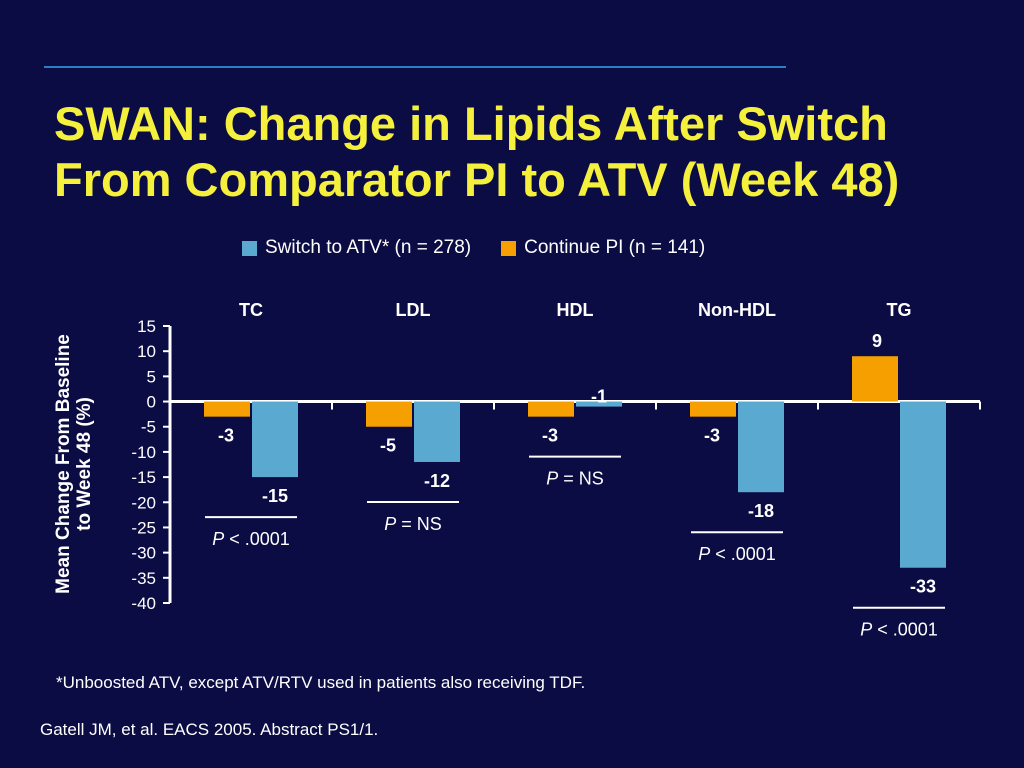  What do you see at coordinates (761, 511) in the screenshot?
I see `data-label-switch: -18` at bounding box center [761, 511].